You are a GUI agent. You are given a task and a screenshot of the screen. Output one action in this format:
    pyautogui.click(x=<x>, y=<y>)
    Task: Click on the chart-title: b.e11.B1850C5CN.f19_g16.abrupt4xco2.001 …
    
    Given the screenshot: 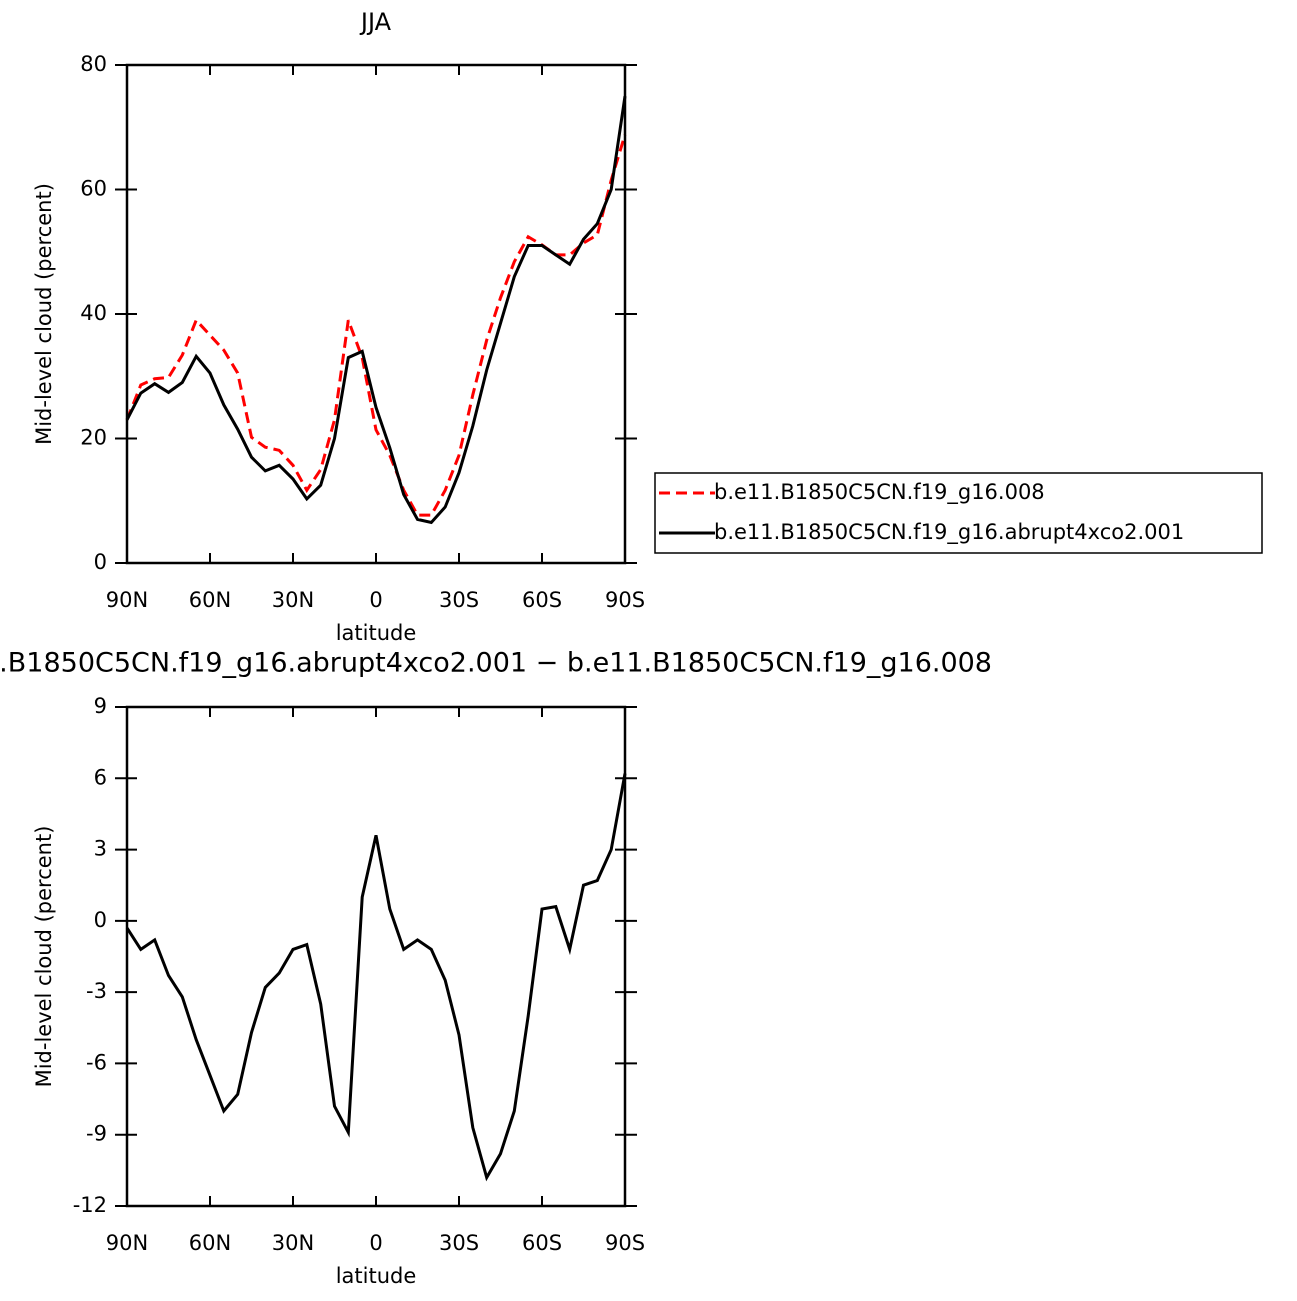 What is the action you would take?
    pyautogui.click(x=496, y=663)
    